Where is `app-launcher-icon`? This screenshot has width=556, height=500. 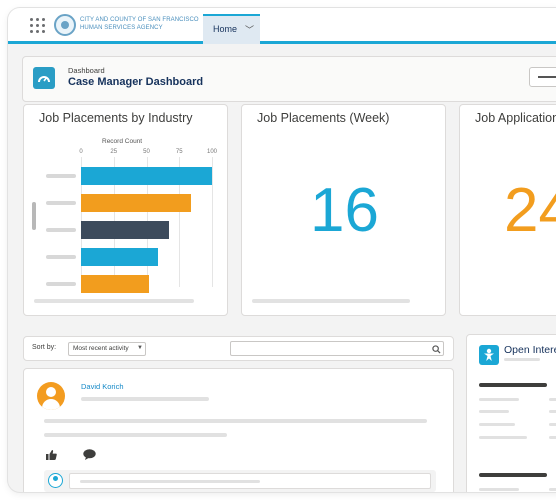
app-launcher-icon is located at coordinates (38, 26).